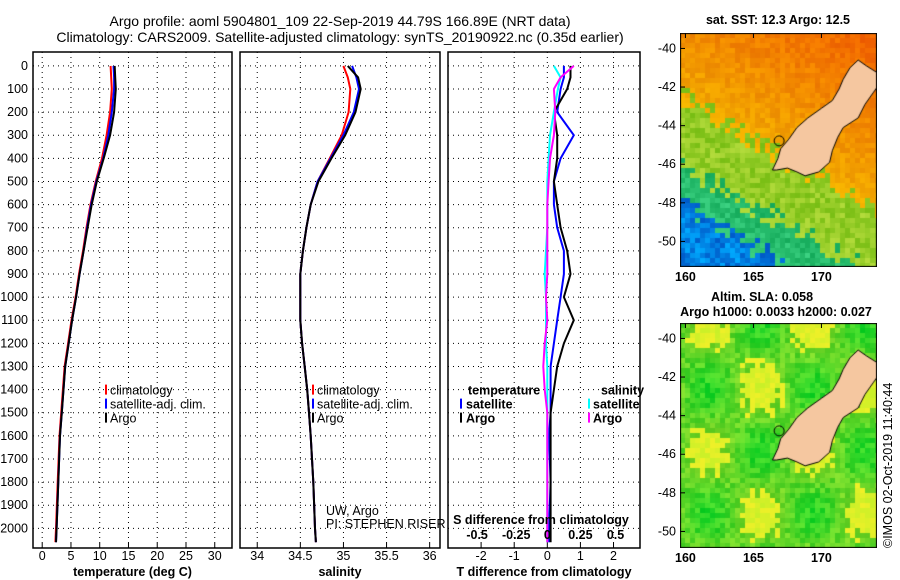  Describe the element at coordinates (561, 304) in the screenshot. I see `series-line-t-satellite` at that location.